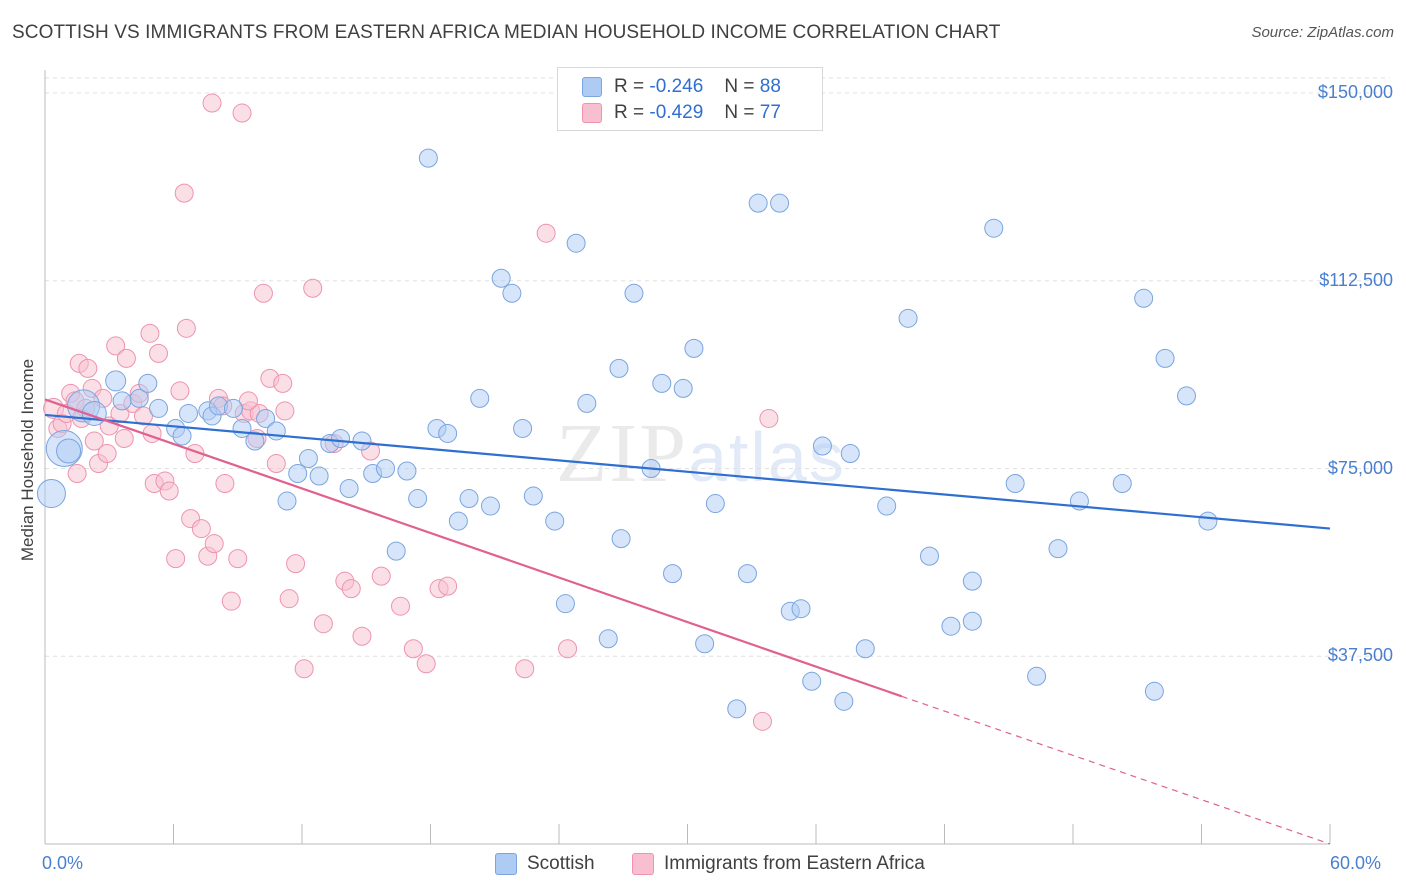 The width and height of the screenshot is (1406, 892). What do you see at coordinates (739, 112) in the screenshot?
I see `ea-n-label: N =` at bounding box center [739, 112].